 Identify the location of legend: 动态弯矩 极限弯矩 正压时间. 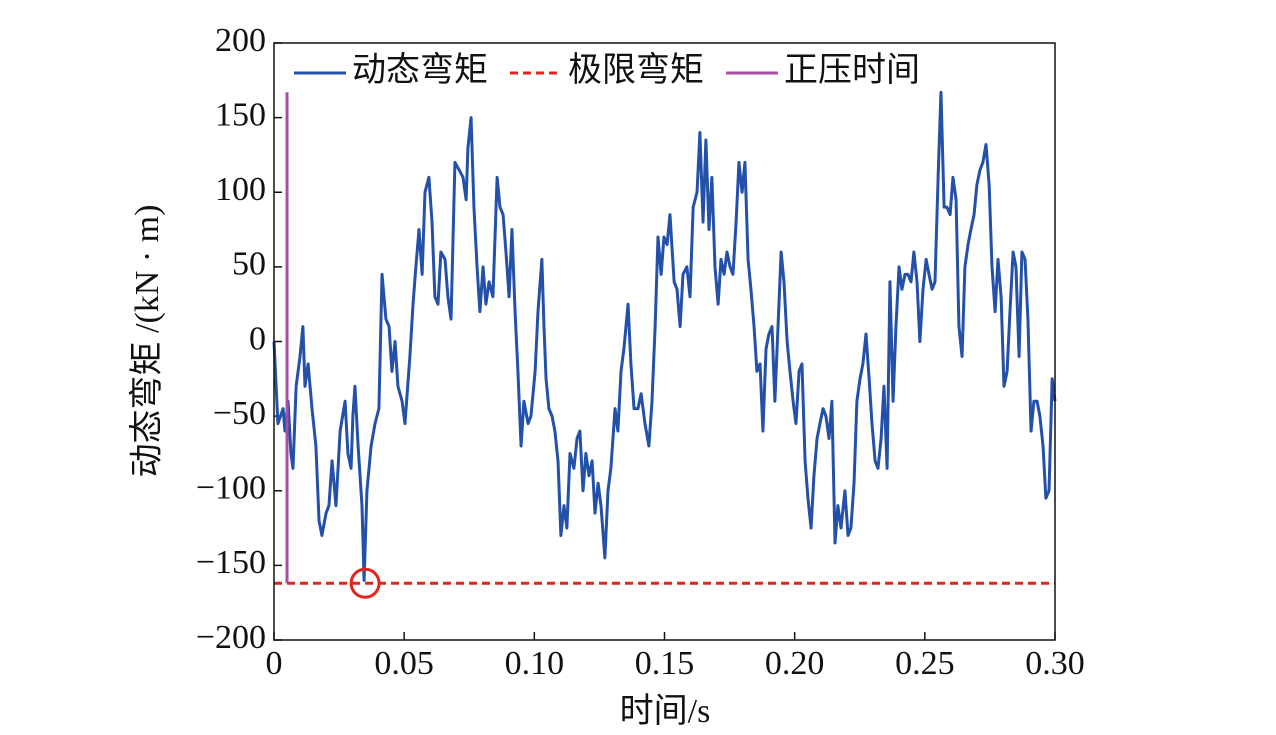
(607, 70).